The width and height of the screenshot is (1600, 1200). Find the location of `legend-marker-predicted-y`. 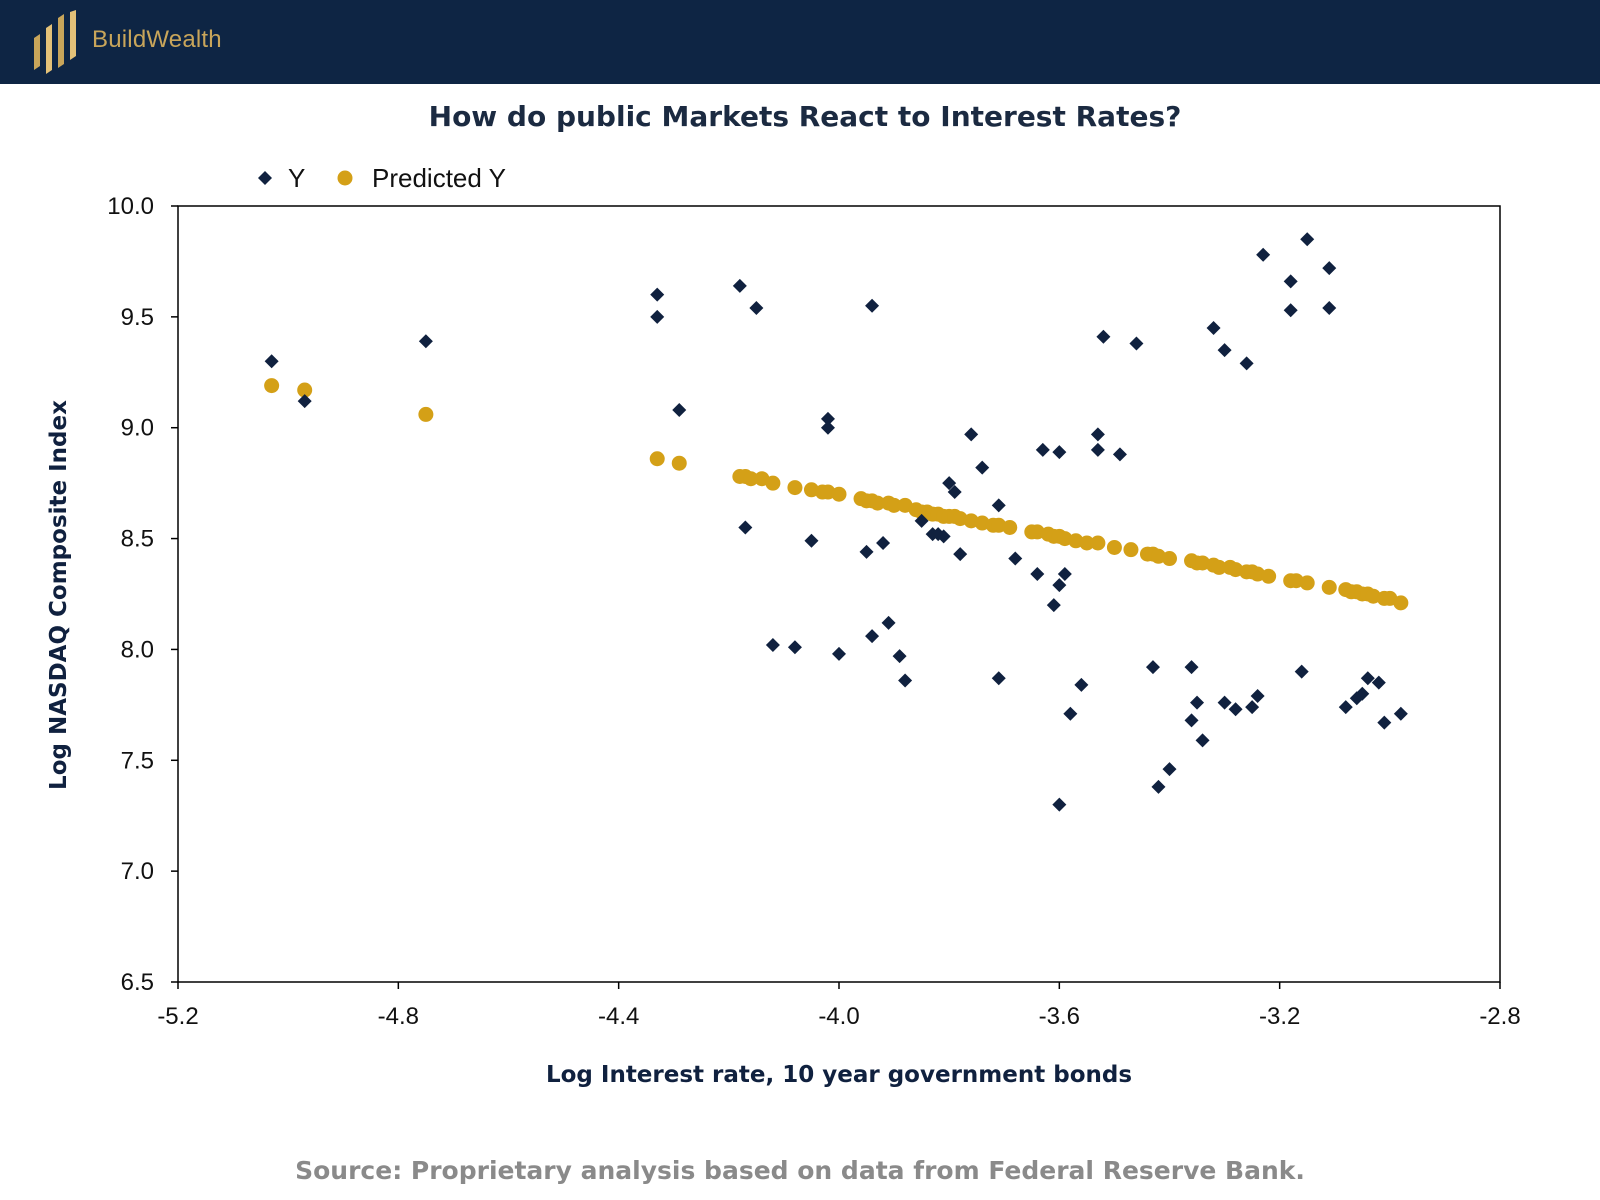

legend-marker-predicted-y is located at coordinates (345, 178).